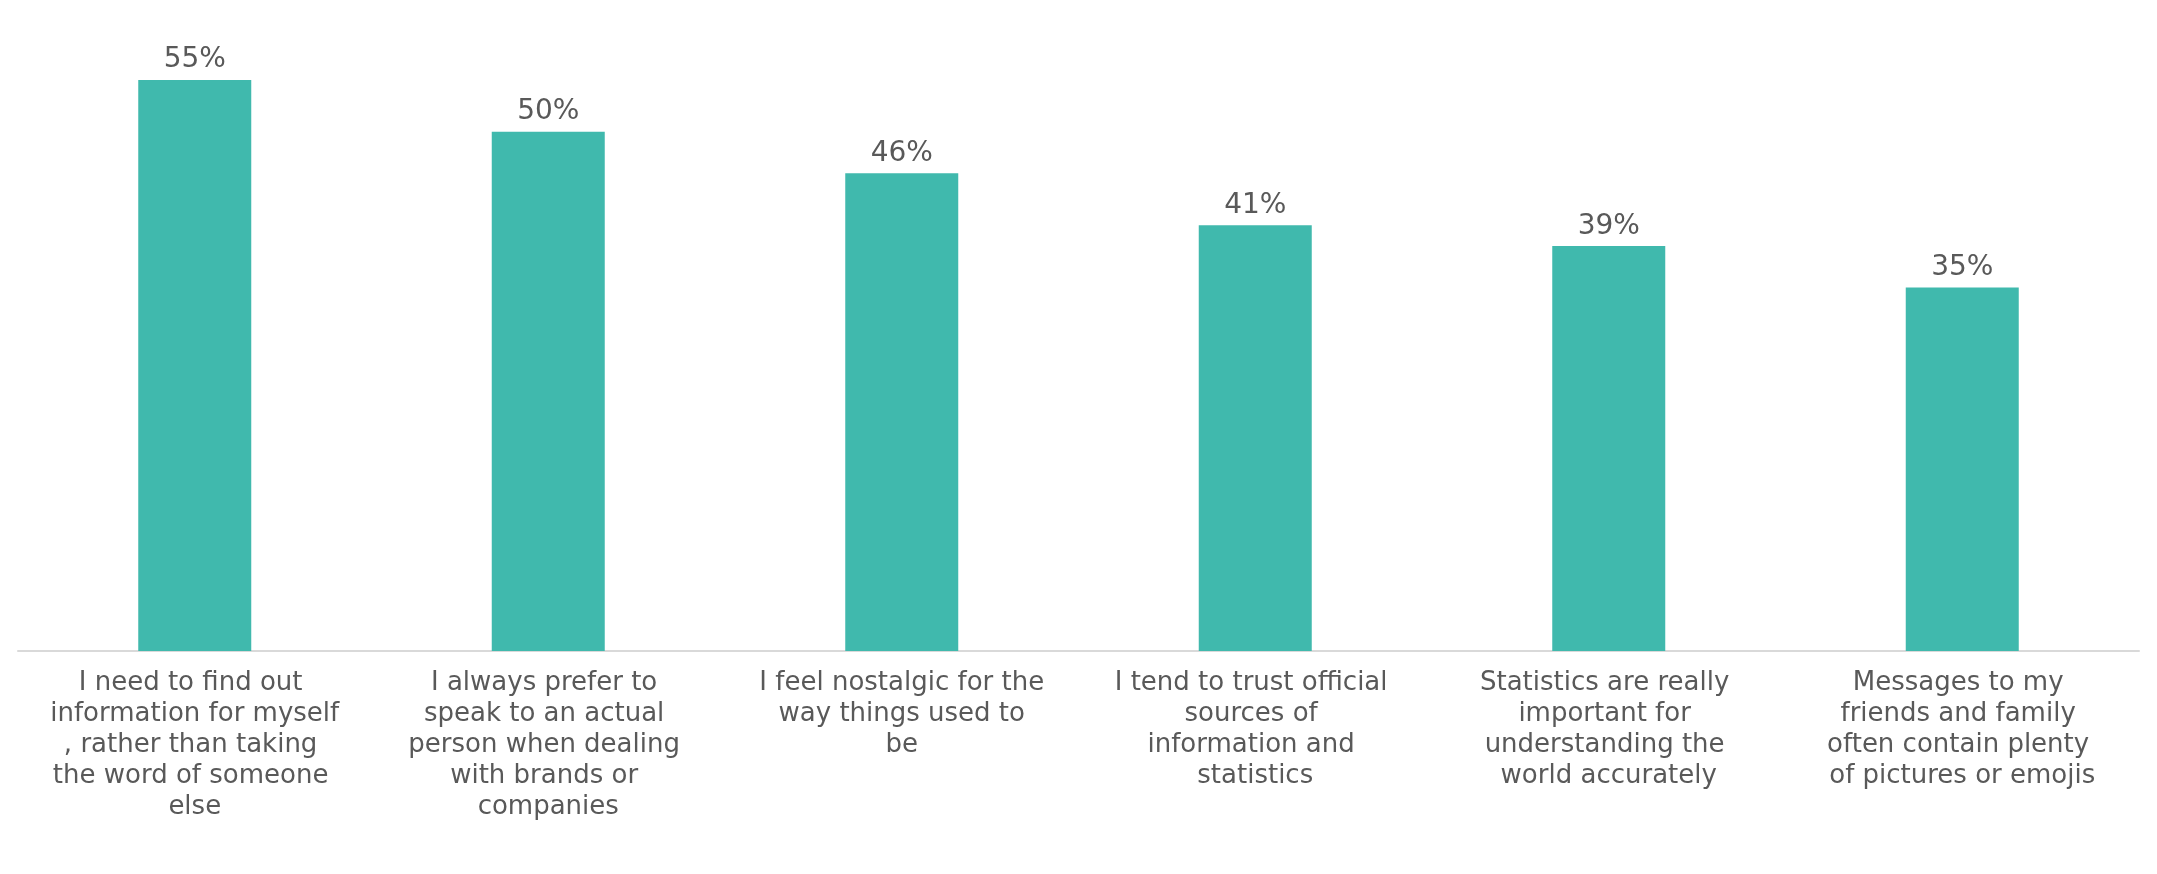  I want to click on x-tick-label: Statistics are really important for understanding the world accurately, so click(1608, 727).